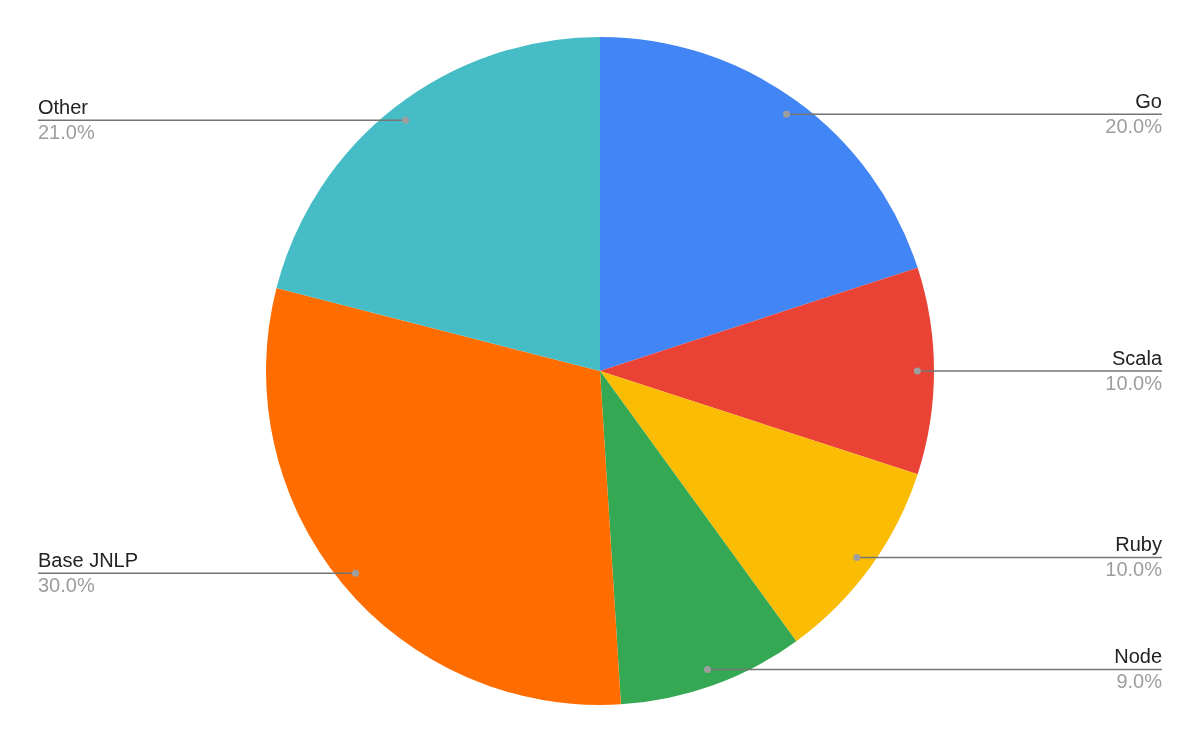 This screenshot has height=742, width=1200. I want to click on slice-label: Base JNLP, so click(88, 559).